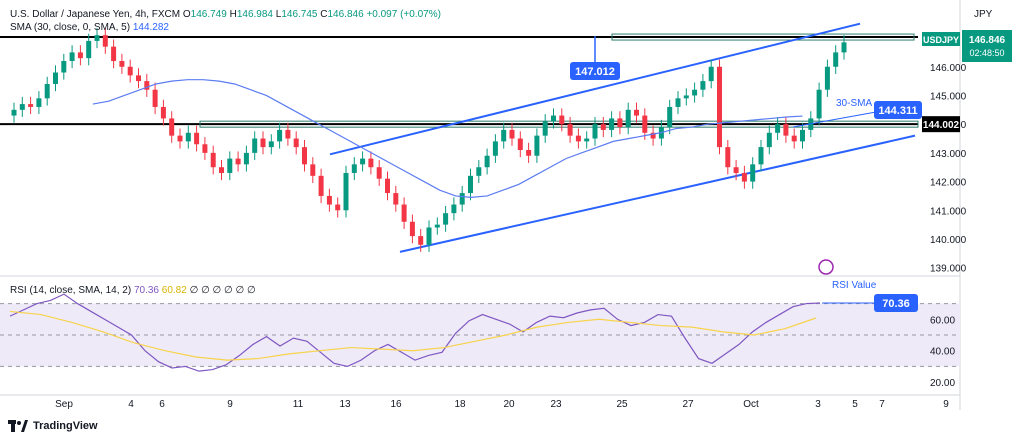 This screenshot has height=442, width=1024. What do you see at coordinates (345, 404) in the screenshot?
I see `x-tick-label: 13` at bounding box center [345, 404].